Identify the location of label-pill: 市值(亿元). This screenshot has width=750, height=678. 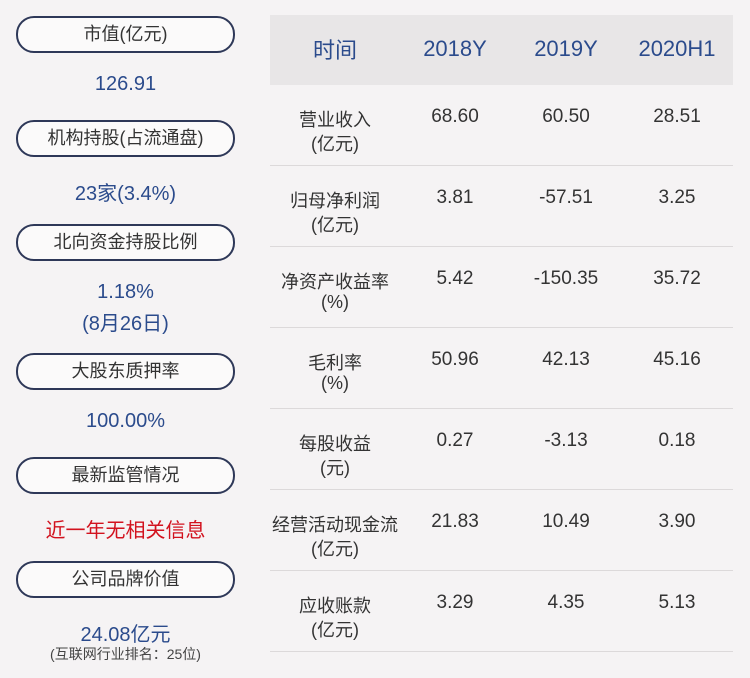
(125, 34).